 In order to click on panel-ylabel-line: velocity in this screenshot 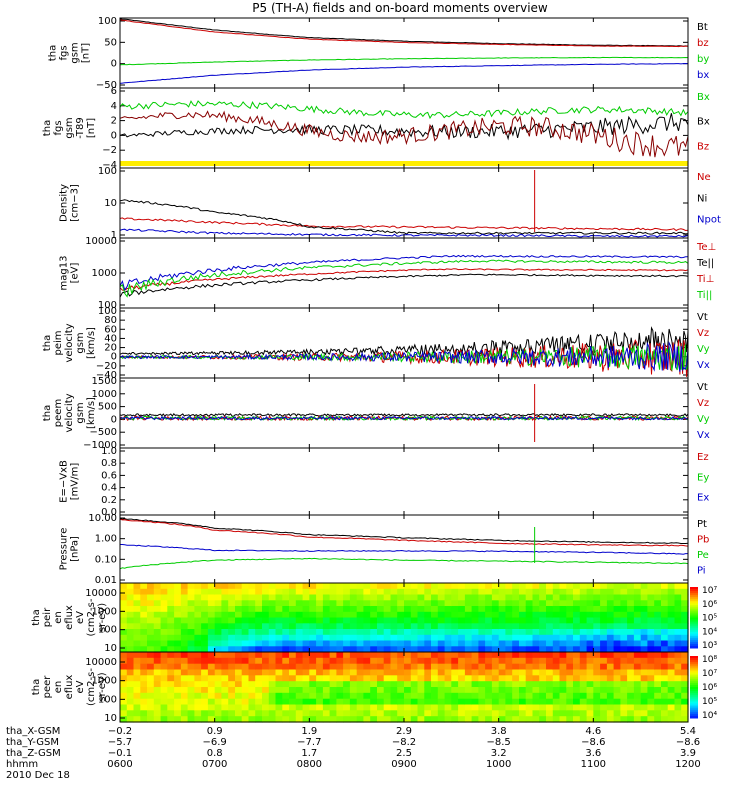, I will do `click(69, 412)`.